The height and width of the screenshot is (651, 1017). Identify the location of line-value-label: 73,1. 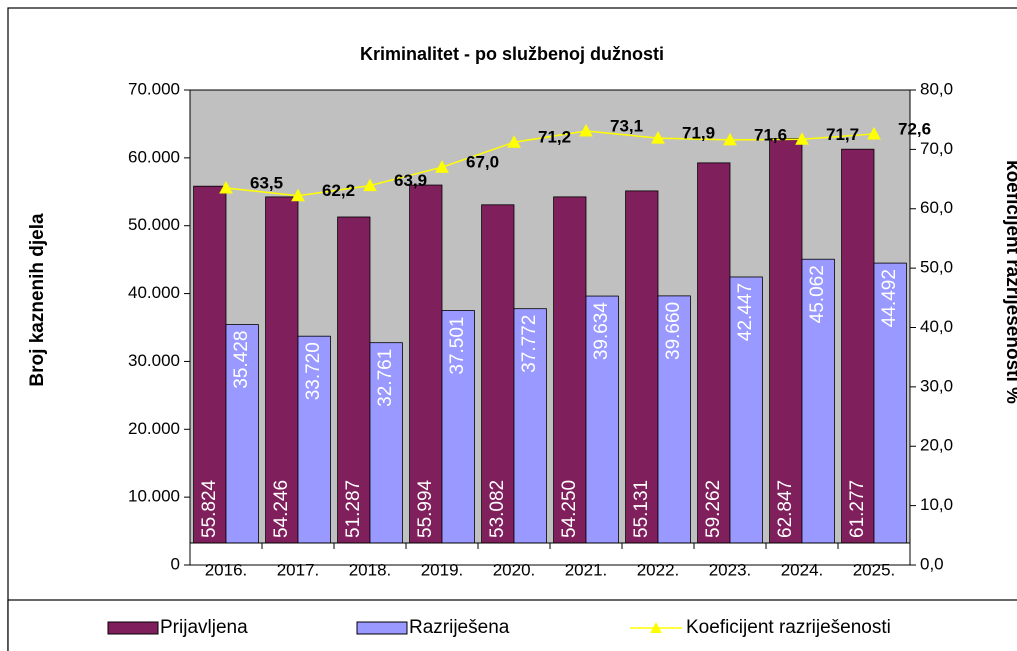
(626, 125).